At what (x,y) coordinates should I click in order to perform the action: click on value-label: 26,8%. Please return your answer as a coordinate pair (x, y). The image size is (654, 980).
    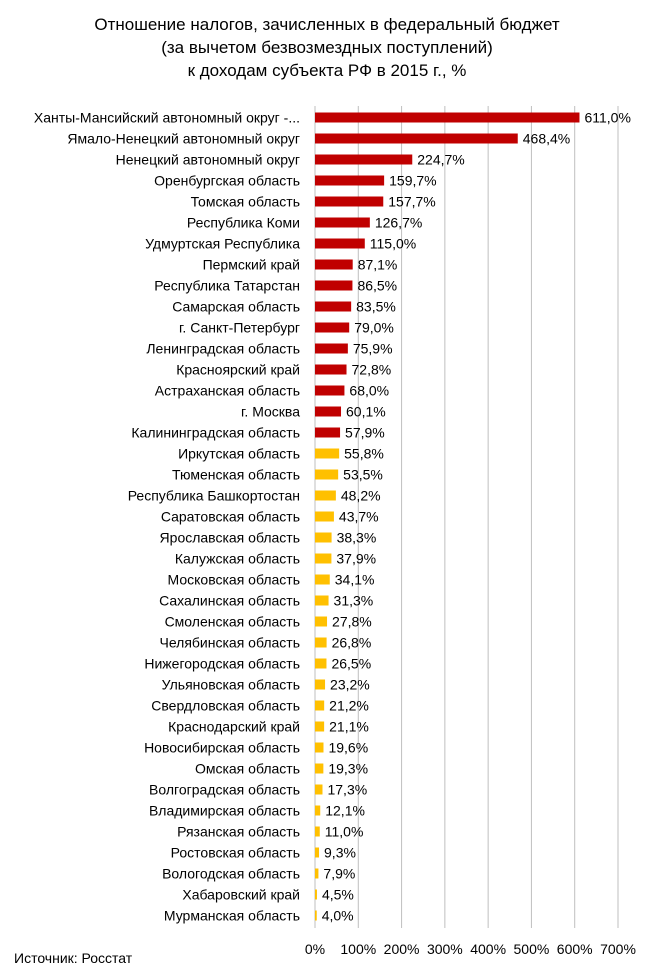
    Looking at the image, I should click on (352, 643).